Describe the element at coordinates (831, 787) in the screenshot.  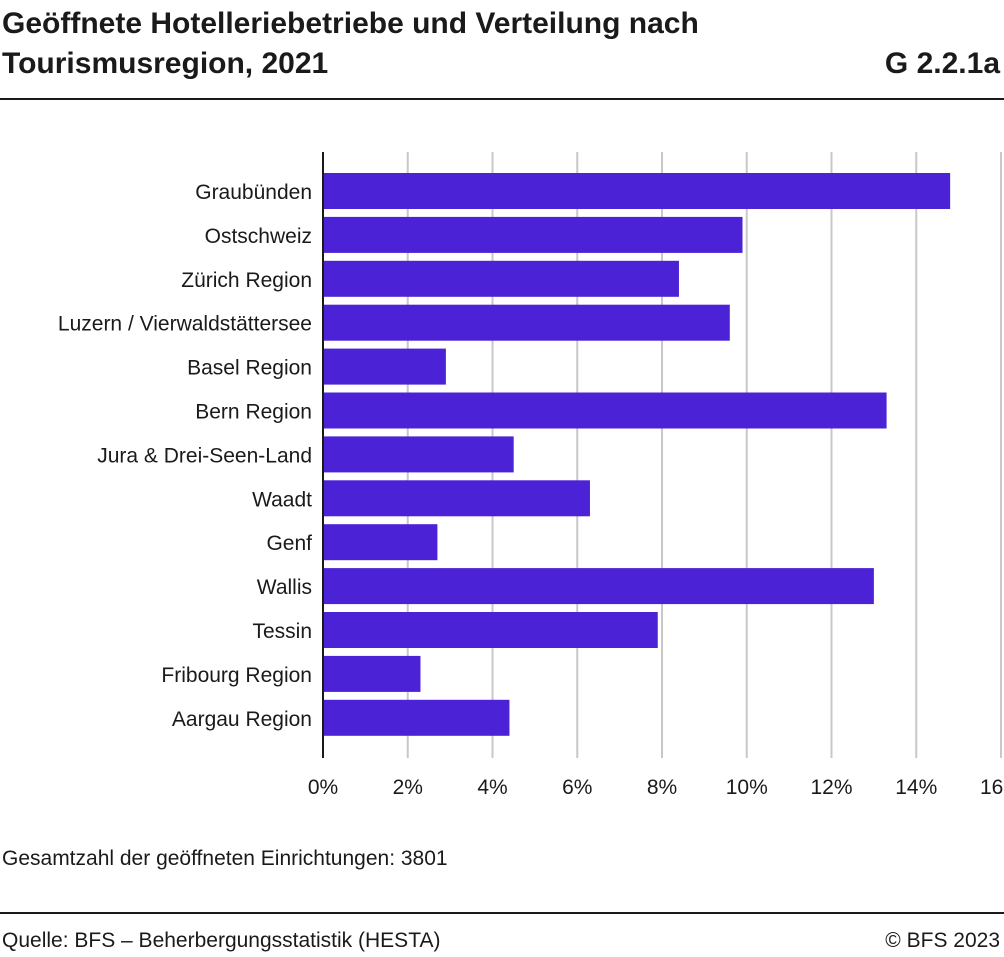
I see `x-tick-label: 12%` at that location.